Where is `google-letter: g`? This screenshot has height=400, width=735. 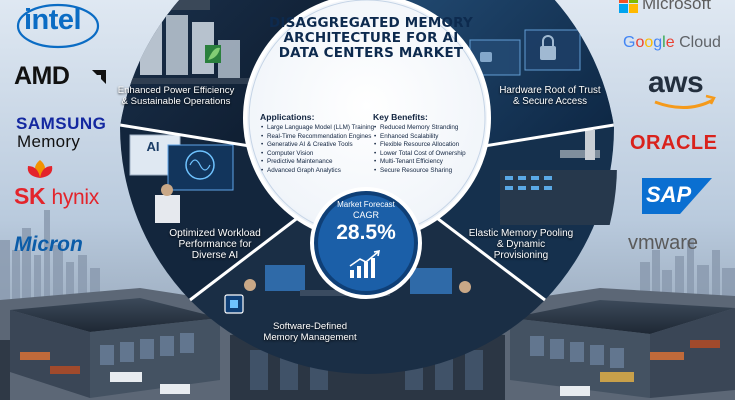 google-letter: g is located at coordinates (658, 42).